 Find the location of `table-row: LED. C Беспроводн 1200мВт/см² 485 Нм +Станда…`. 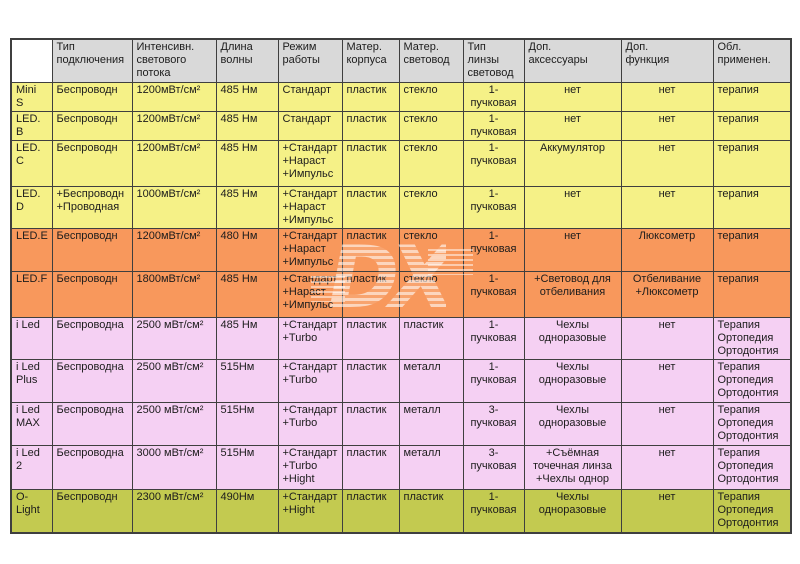

table-row: LED. C Беспроводн 1200мВт/см² 485 Нм +Станда… is located at coordinates (401, 163).